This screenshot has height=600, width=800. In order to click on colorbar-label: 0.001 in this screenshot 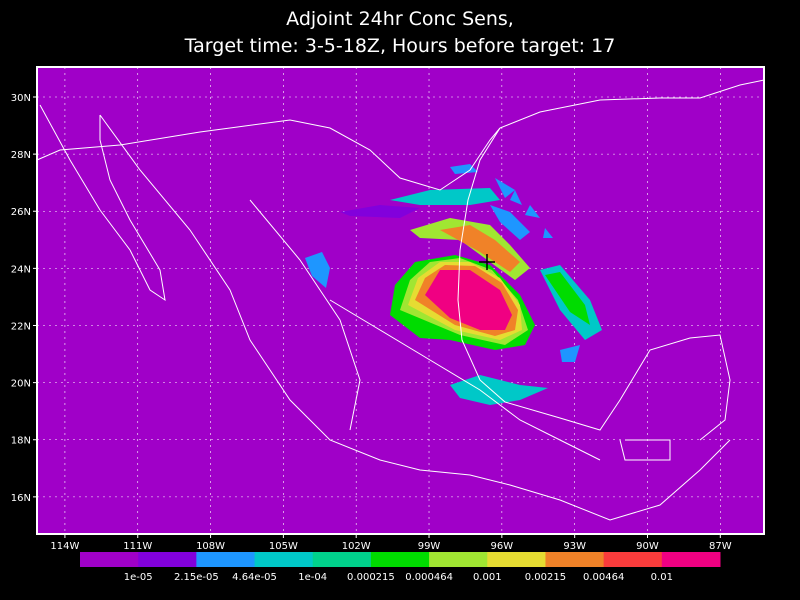, I will do `click(487, 577)`.